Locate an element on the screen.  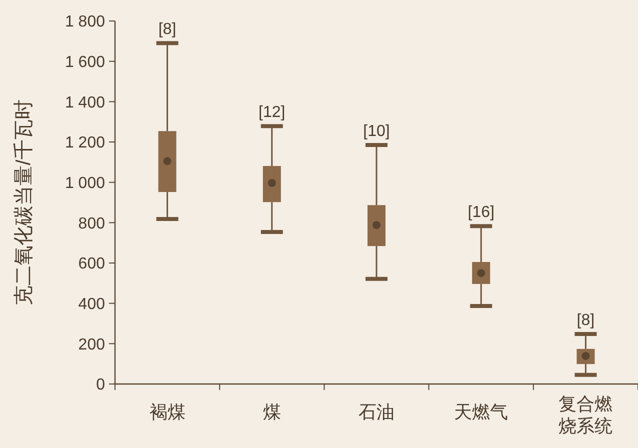
annotation: [10] is located at coordinates (376, 131).